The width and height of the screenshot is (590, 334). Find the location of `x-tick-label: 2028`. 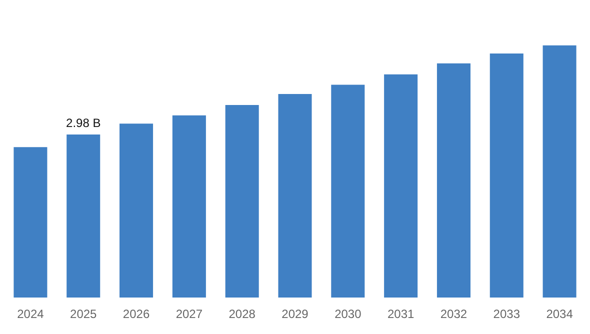

x-tick-label: 2028 is located at coordinates (242, 314).